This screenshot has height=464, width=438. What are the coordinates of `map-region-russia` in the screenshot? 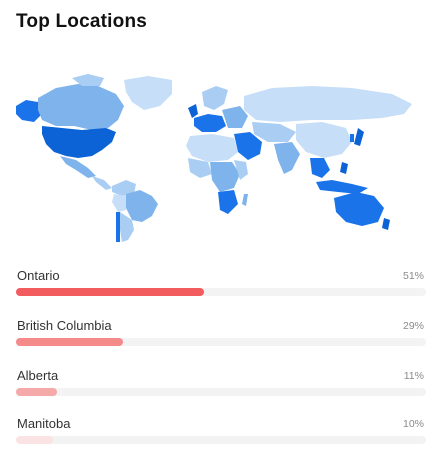 It's located at (328, 104).